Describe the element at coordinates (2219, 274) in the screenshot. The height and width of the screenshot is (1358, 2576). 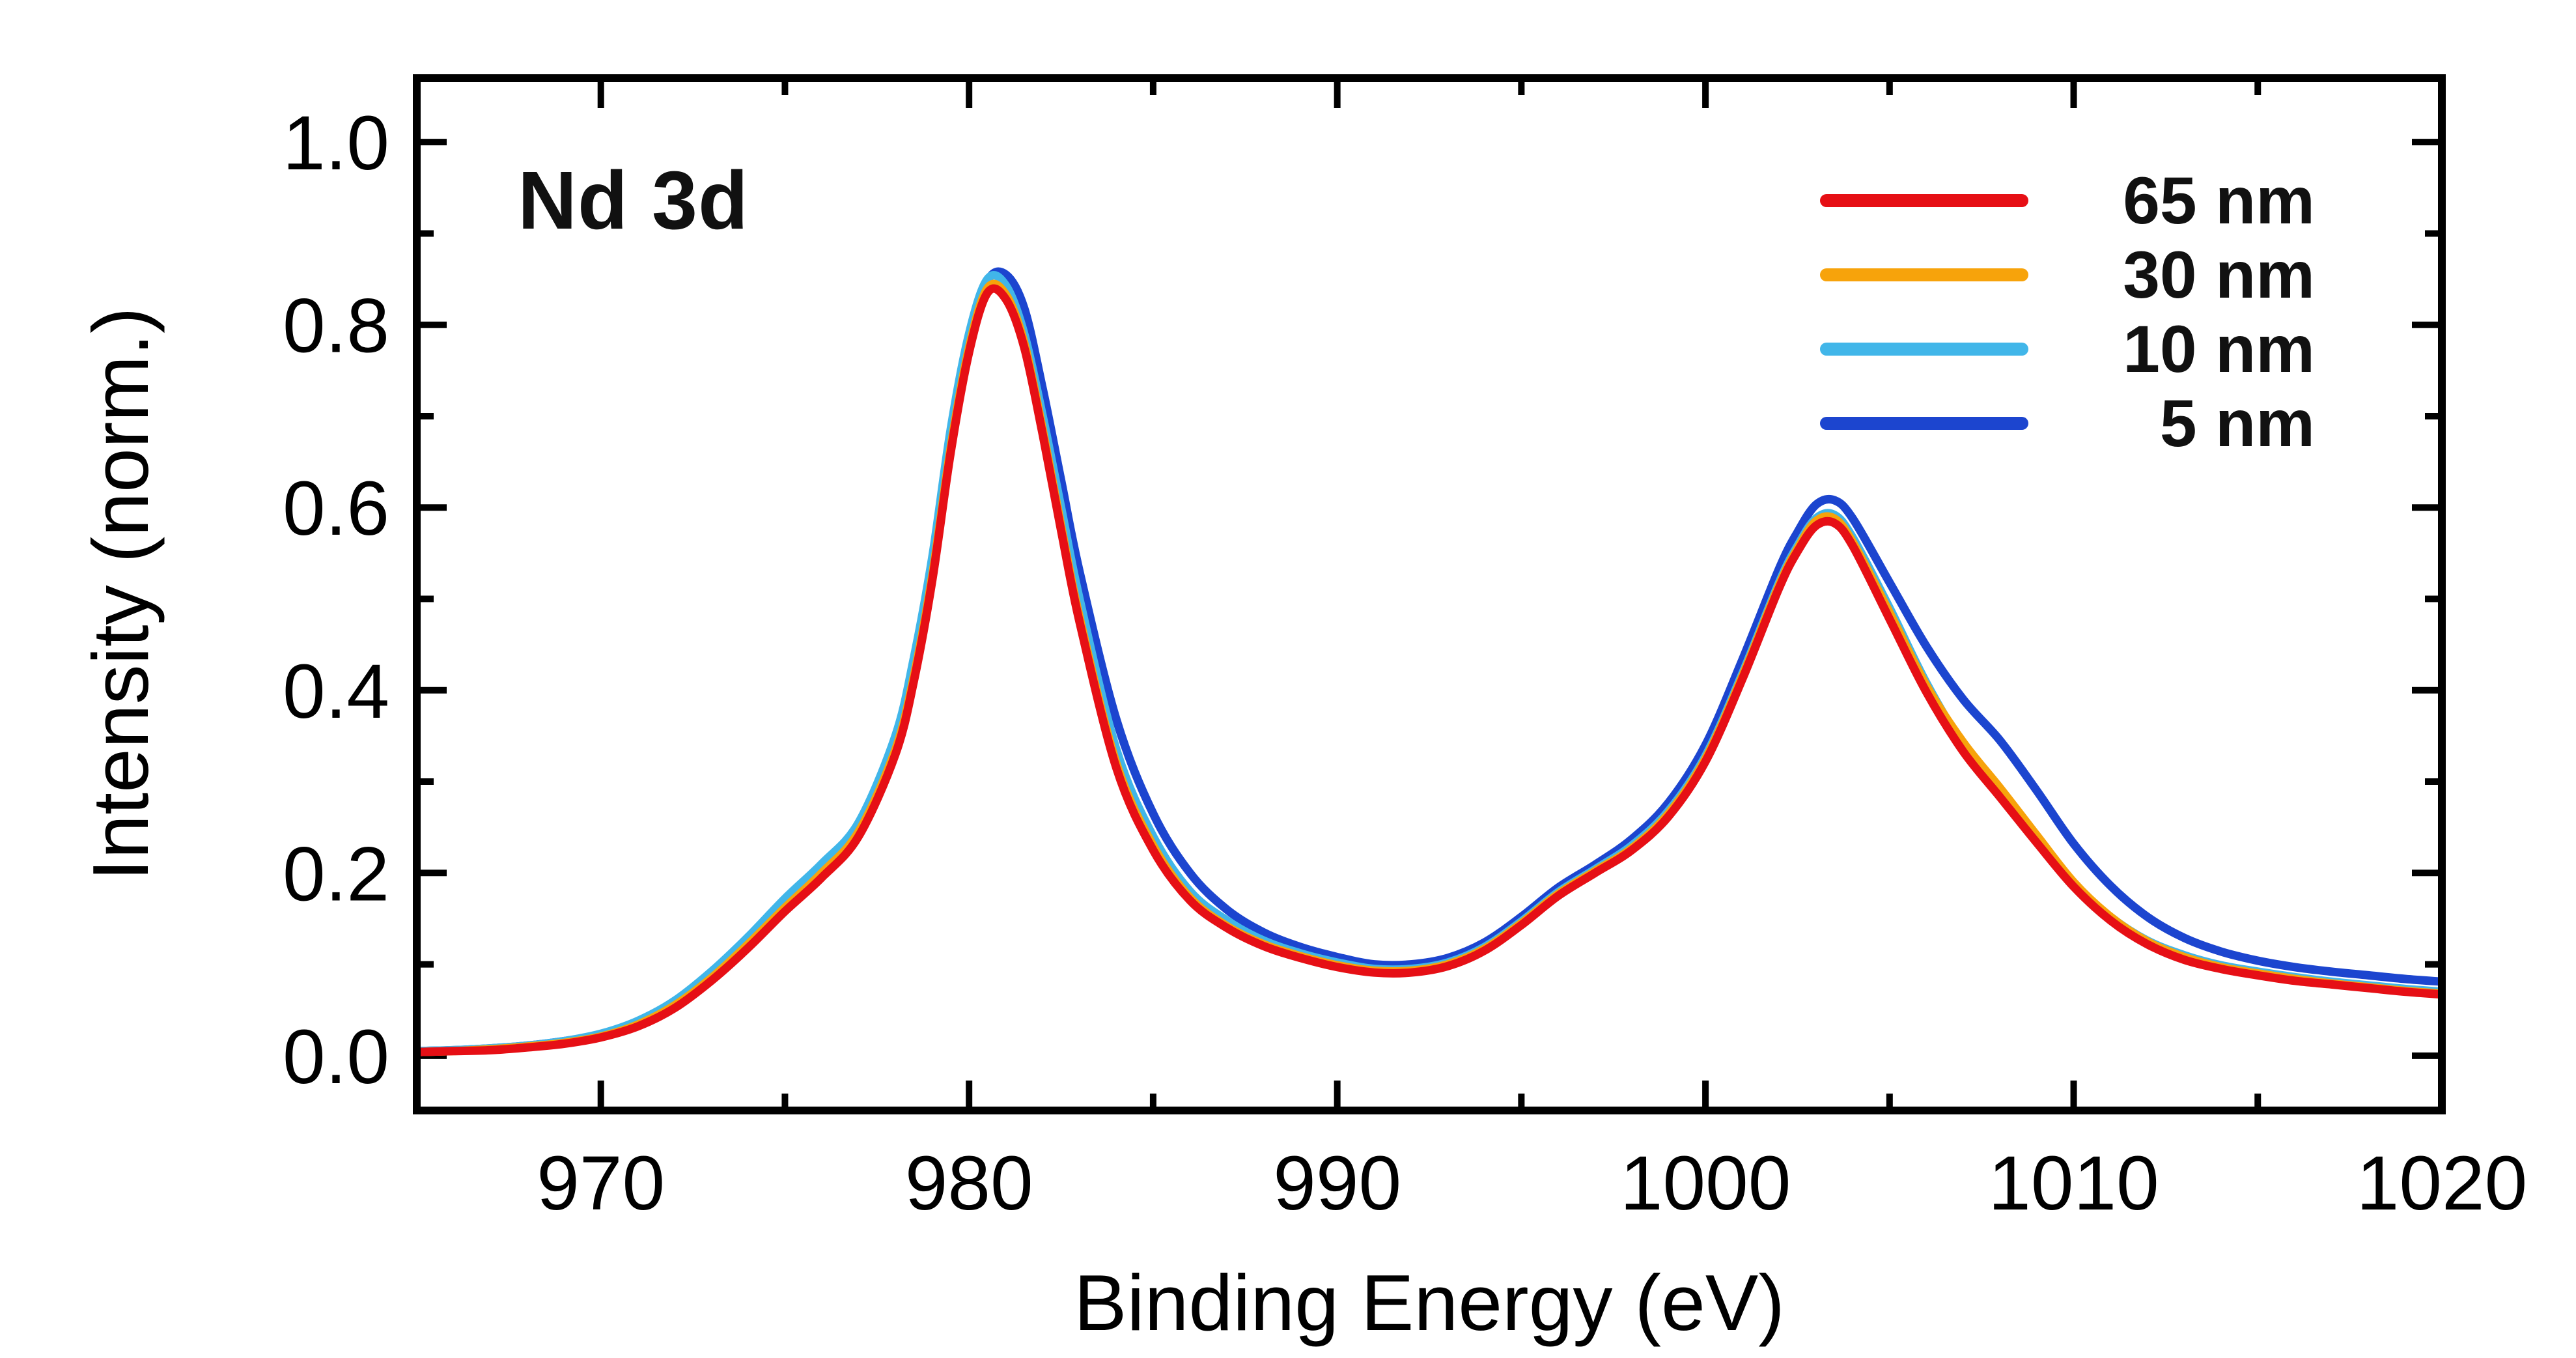
I see `legend-label-30nm: 30 nm` at that location.